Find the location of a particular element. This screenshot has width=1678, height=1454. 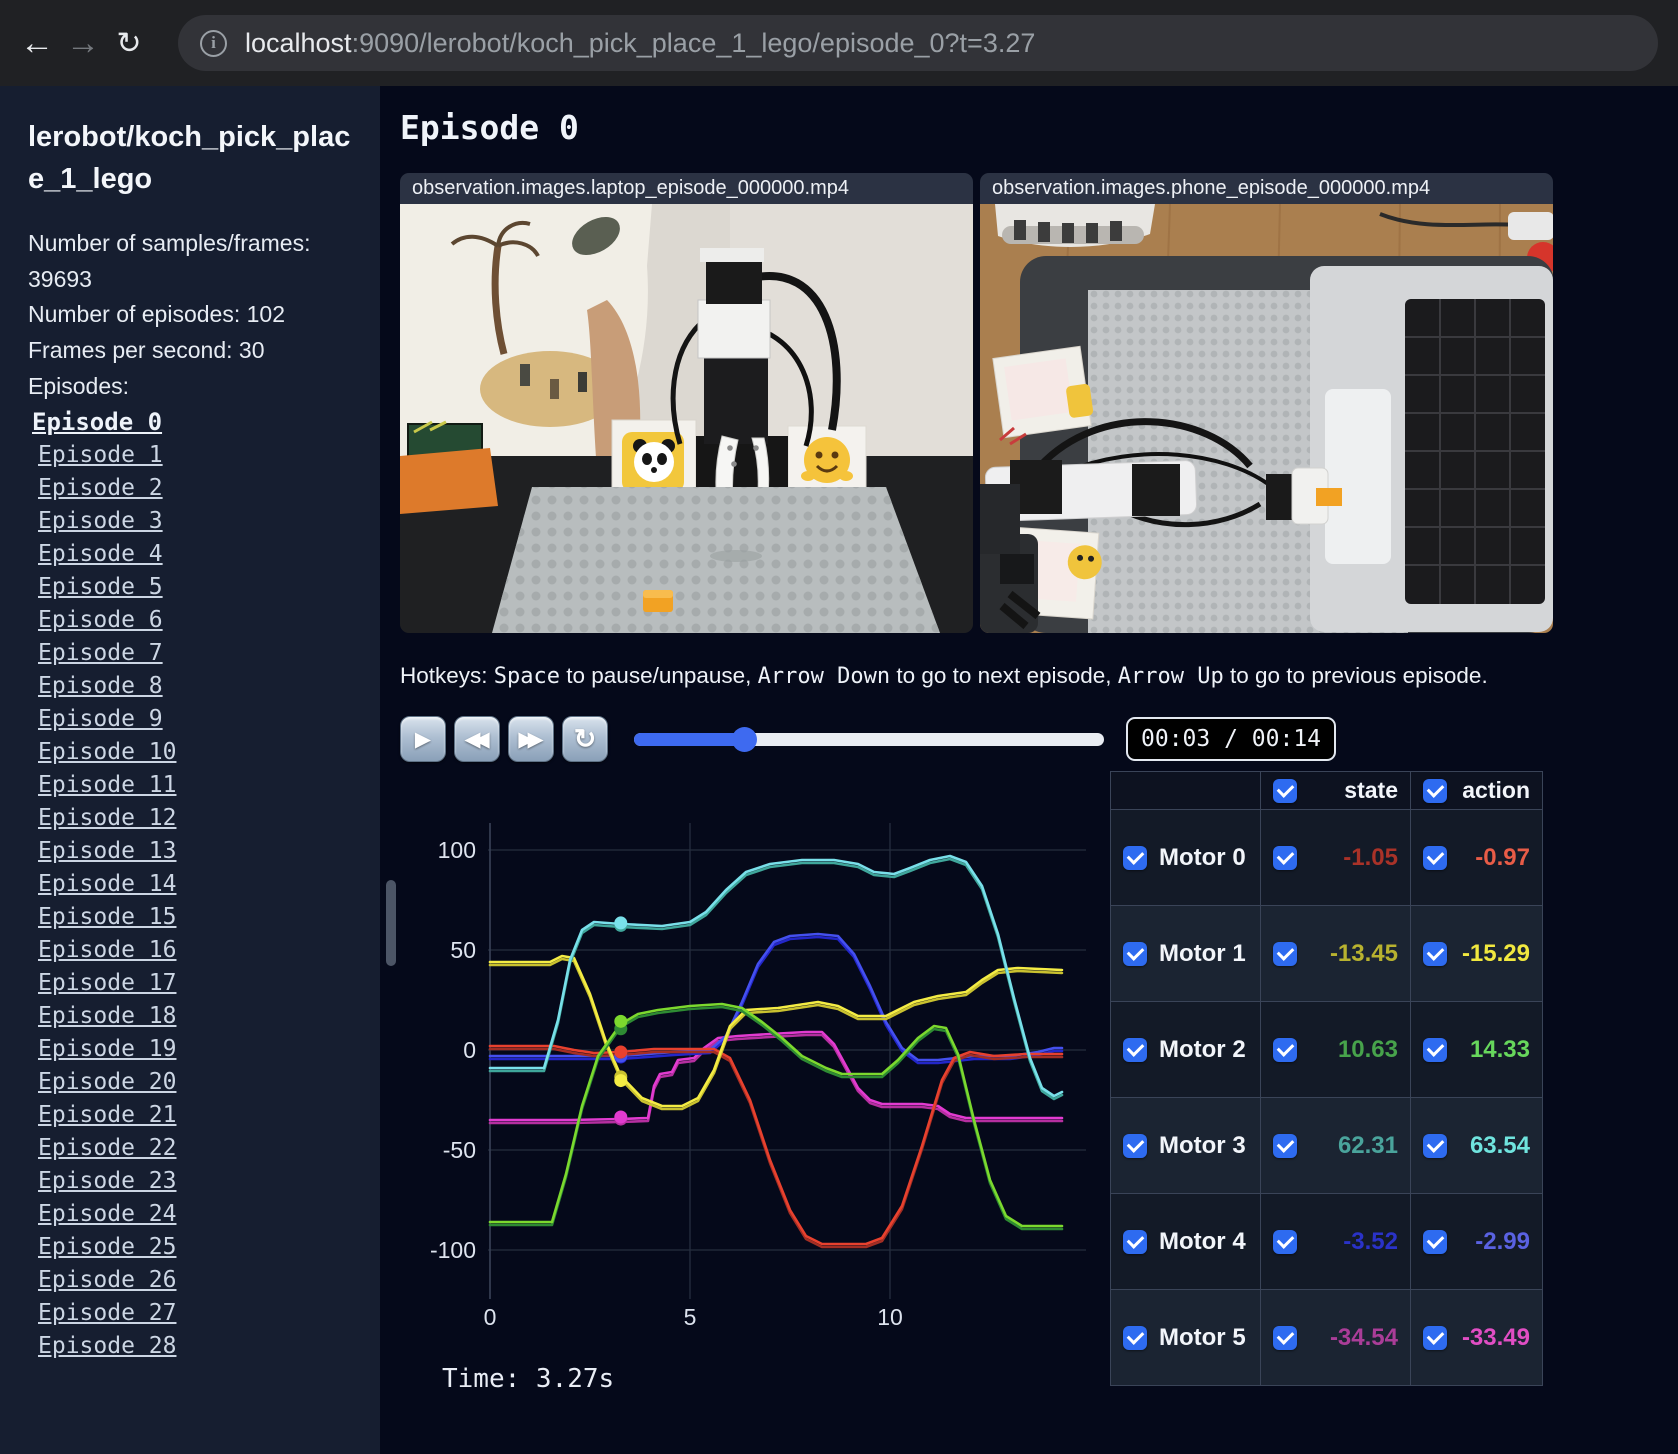

sidebar-episode-link: Episode 5 is located at coordinates (100, 587).